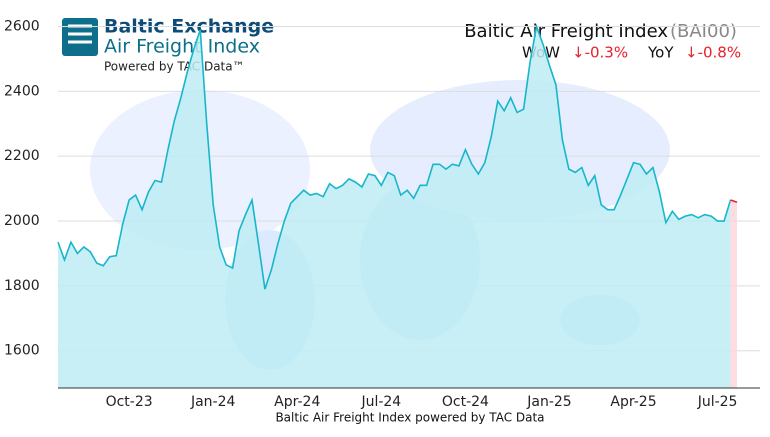 Image resolution: width=770 pixels, height=437 pixels. What do you see at coordinates (213, 402) in the screenshot?
I see `x-tick-label: Jan-24` at bounding box center [213, 402].